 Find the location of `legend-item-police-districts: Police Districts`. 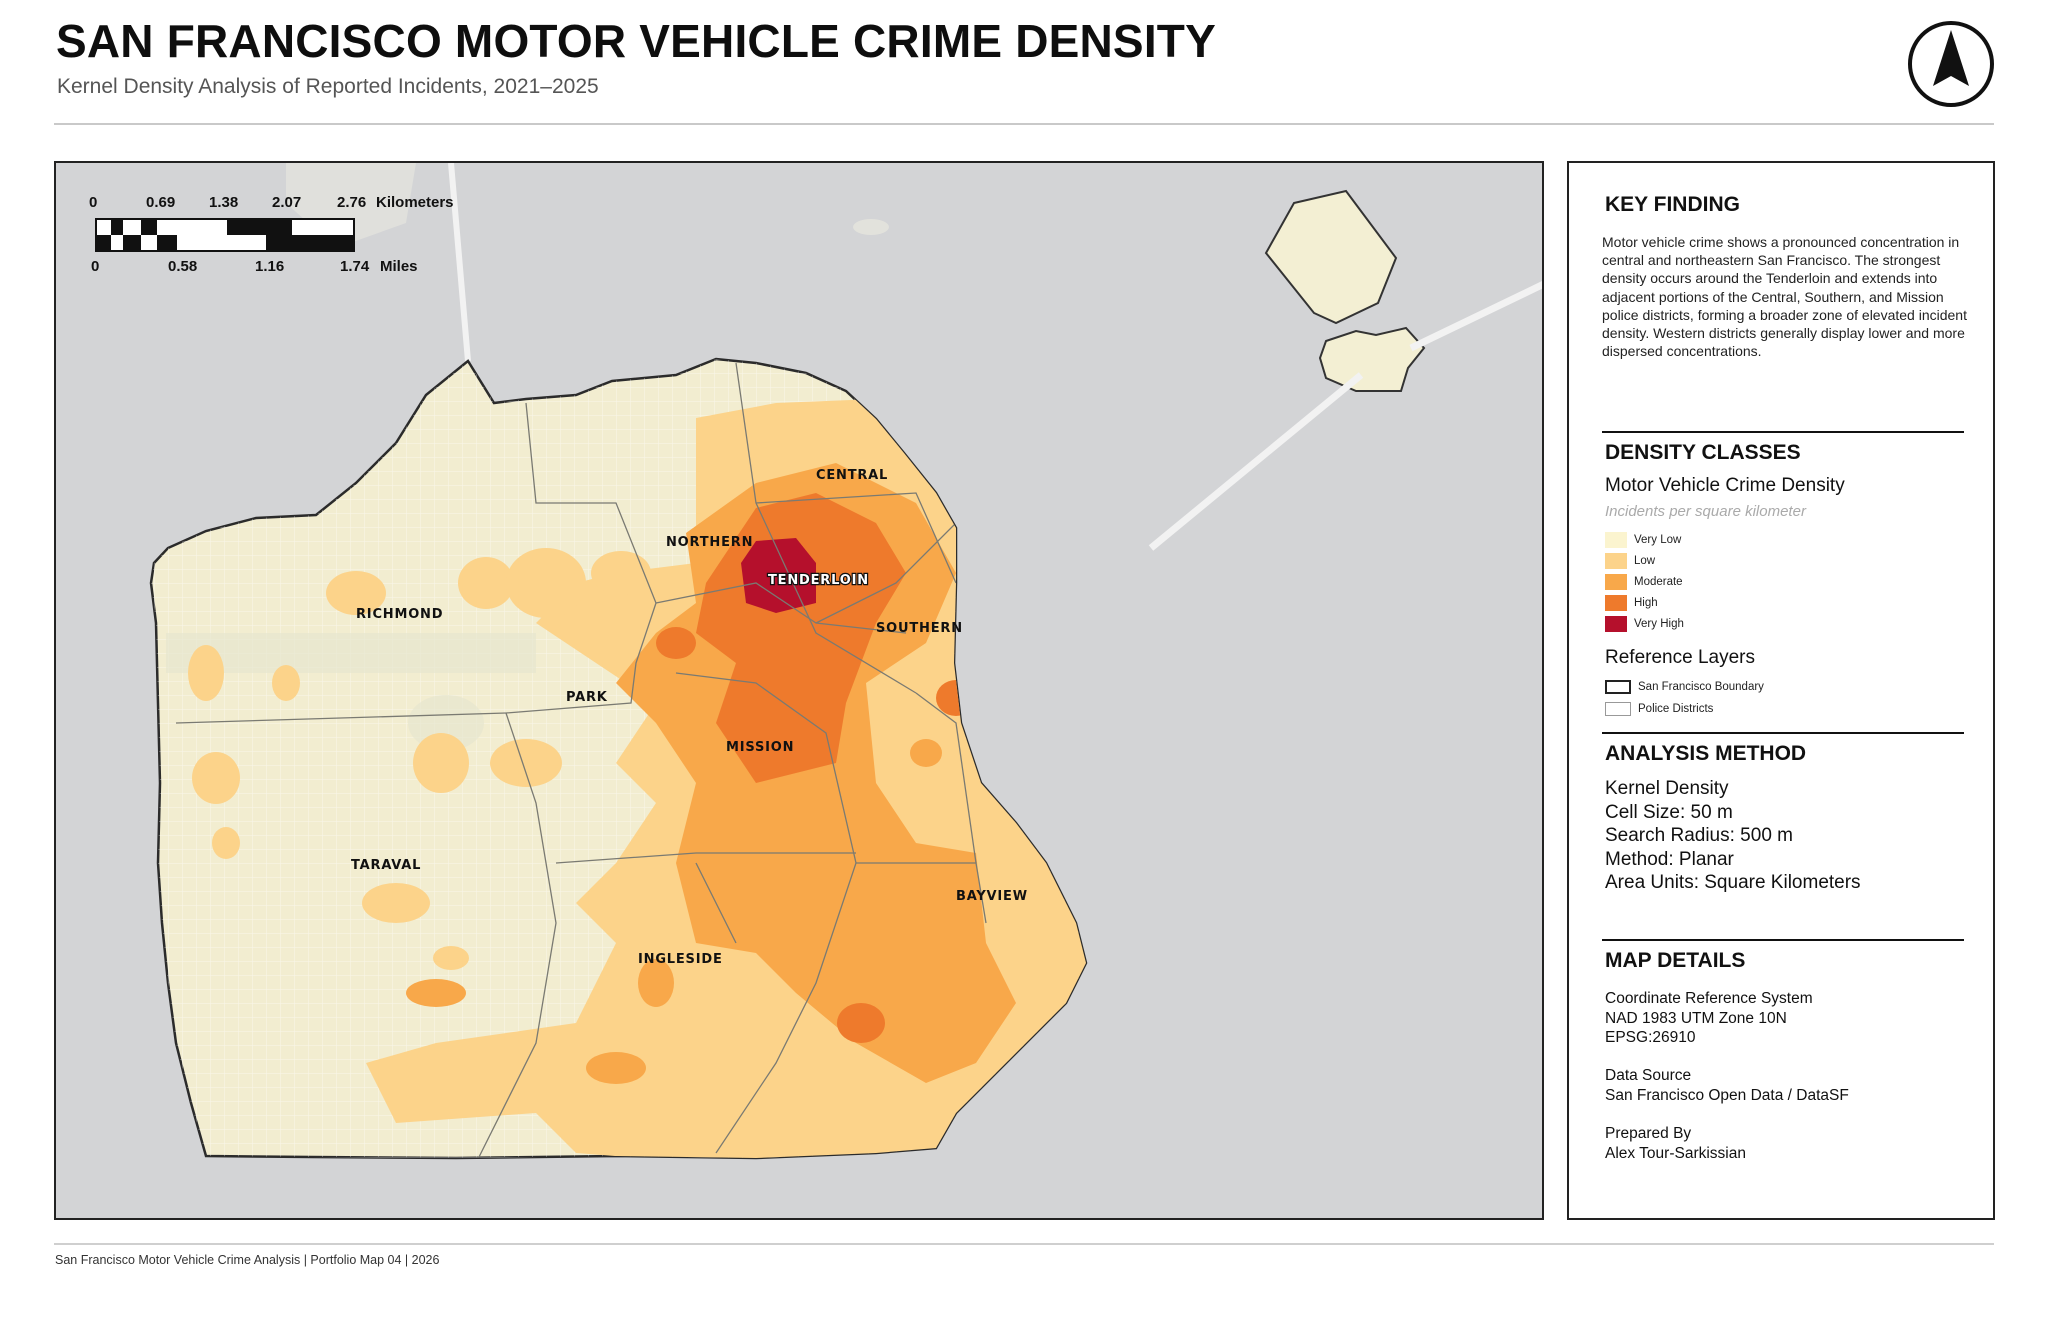

legend-item-police-districts: Police Districts is located at coordinates (1659, 709).